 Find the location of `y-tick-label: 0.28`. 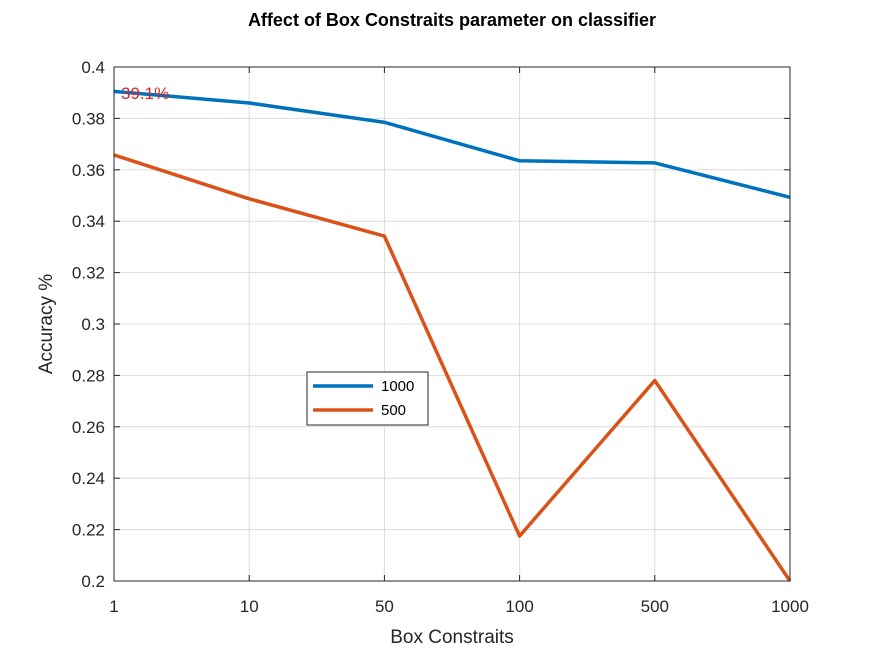

y-tick-label: 0.28 is located at coordinates (88, 375).